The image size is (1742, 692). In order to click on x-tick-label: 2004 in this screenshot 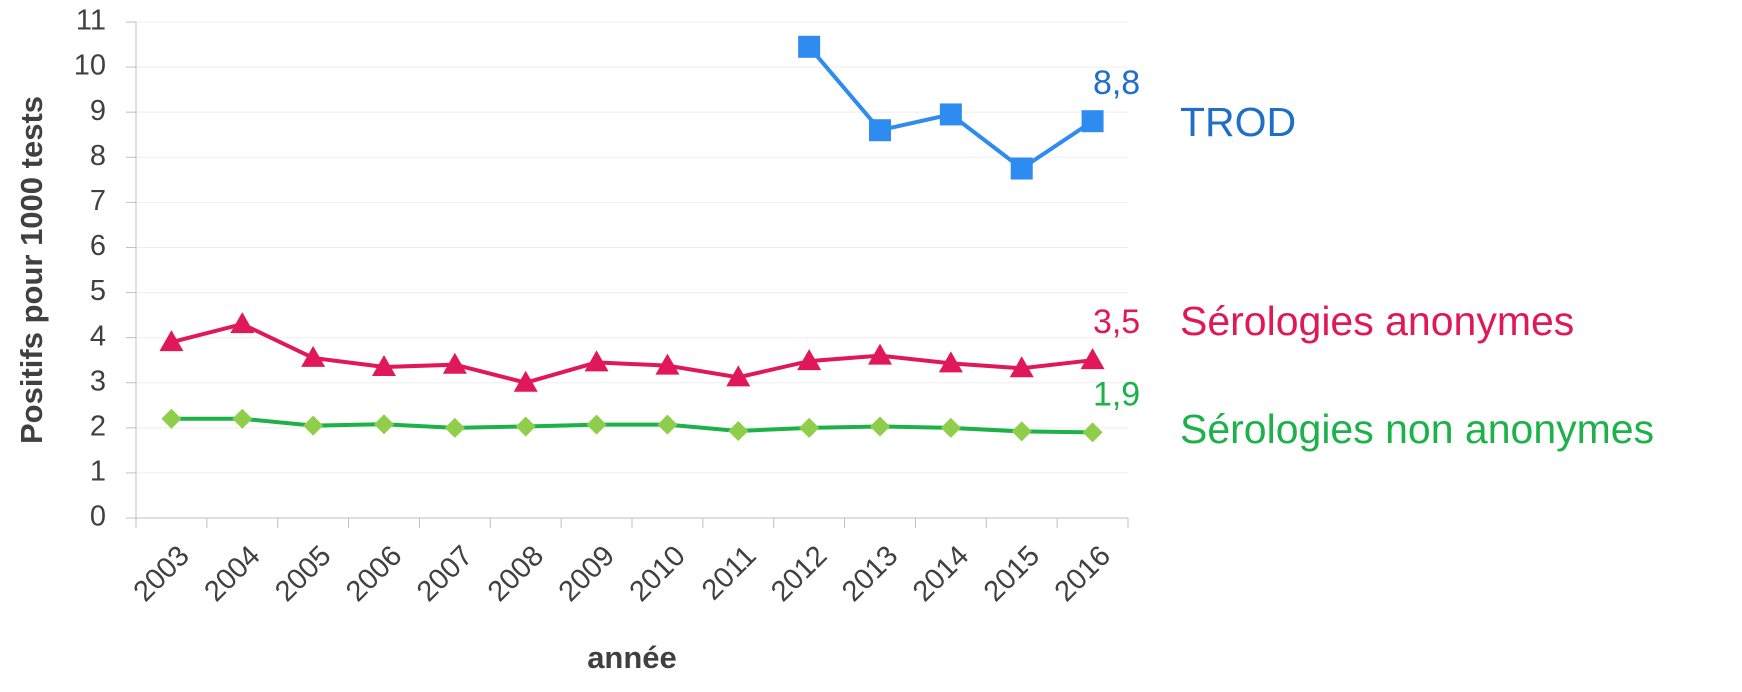, I will do `click(232, 574)`.